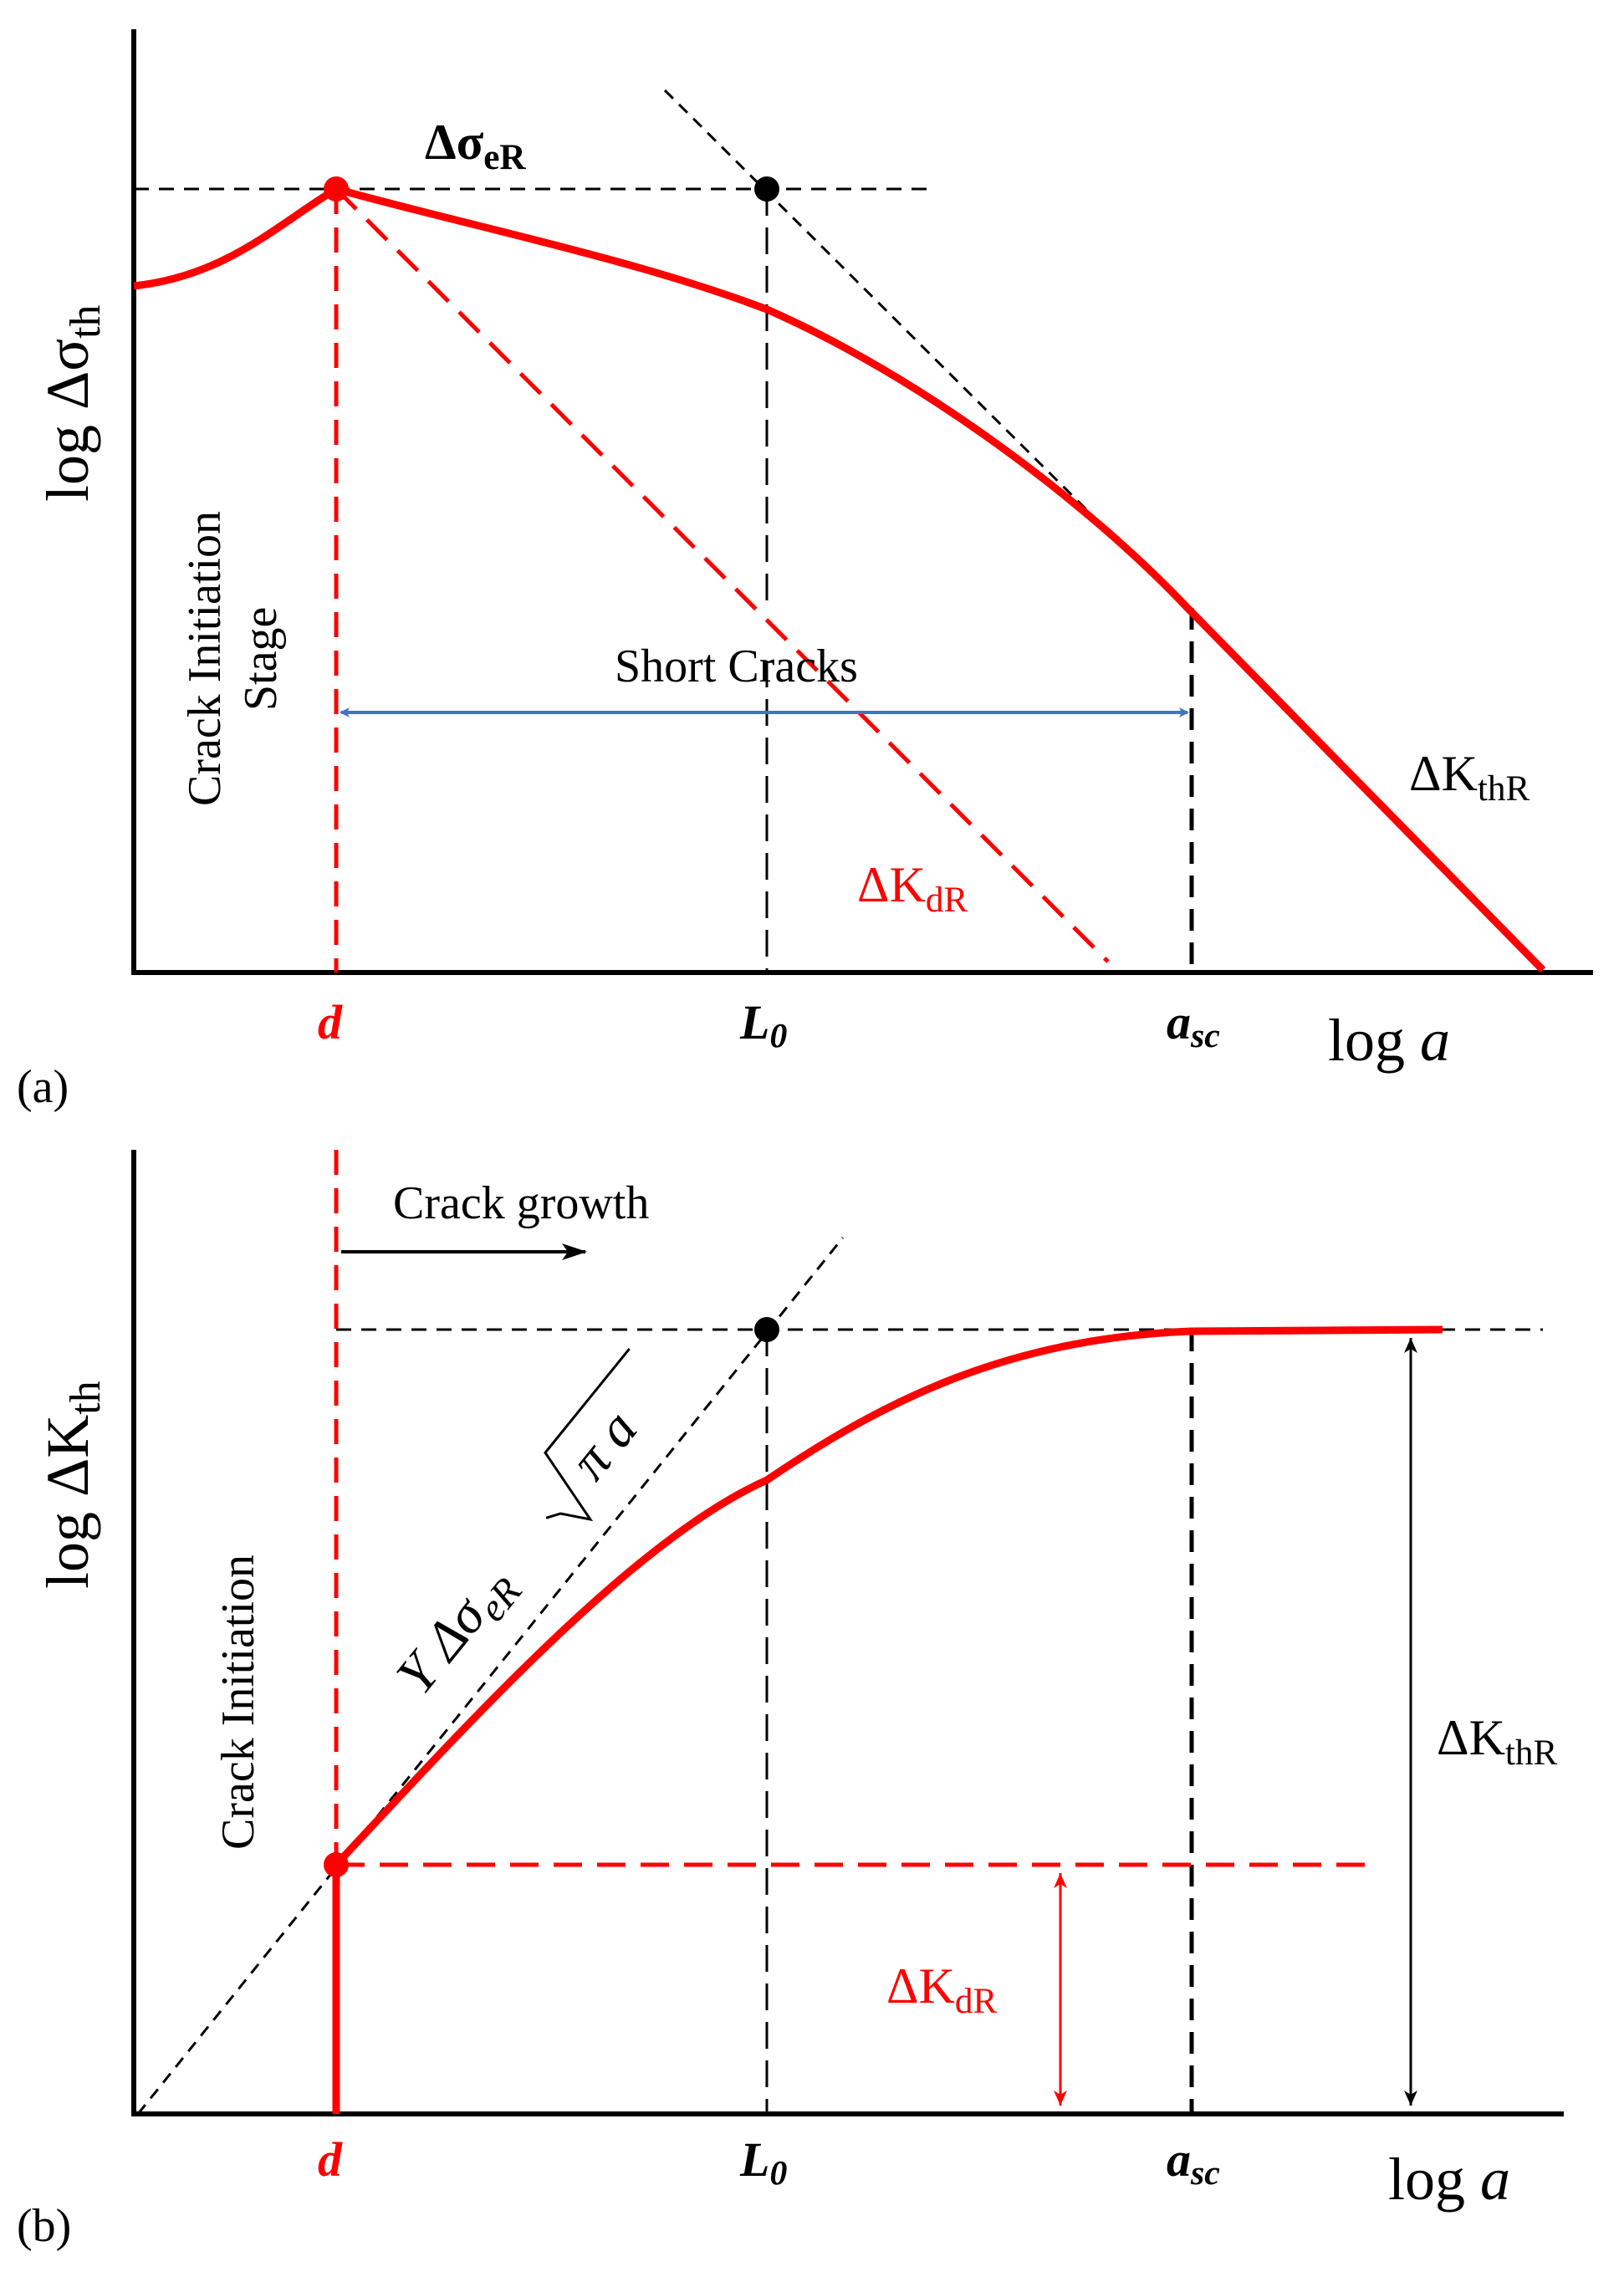 This screenshot has width=1624, height=2277. I want to click on panel-a-tick-asc: asc, so click(1193, 1025).